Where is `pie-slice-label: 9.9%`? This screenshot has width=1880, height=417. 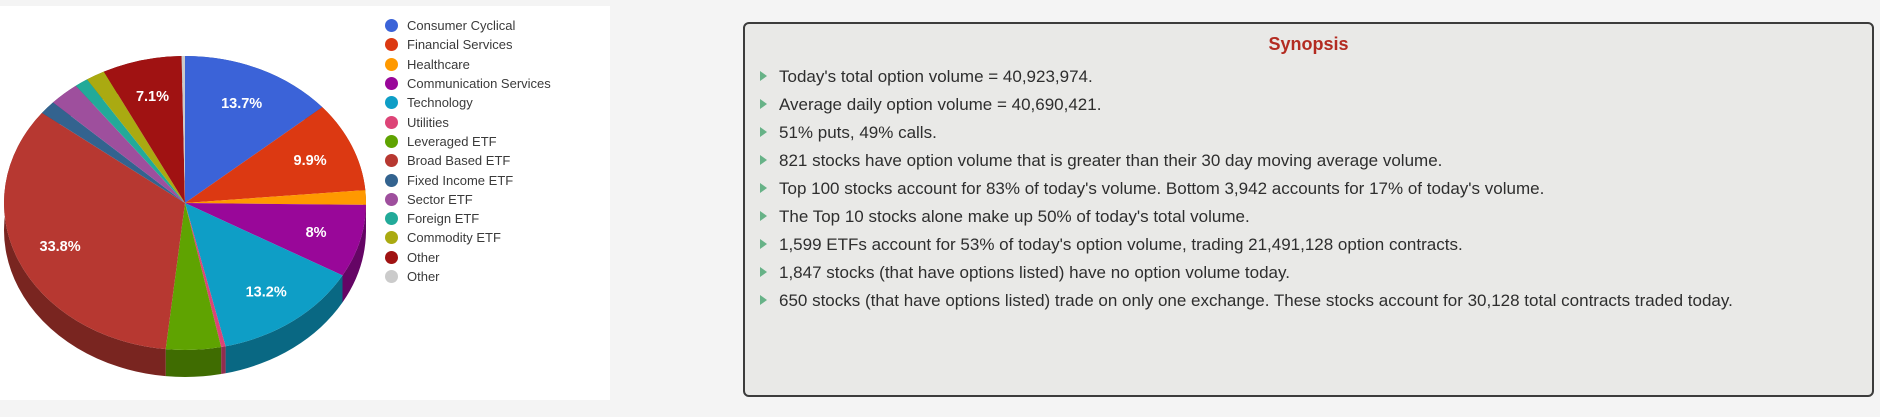
pie-slice-label: 9.9% is located at coordinates (310, 161).